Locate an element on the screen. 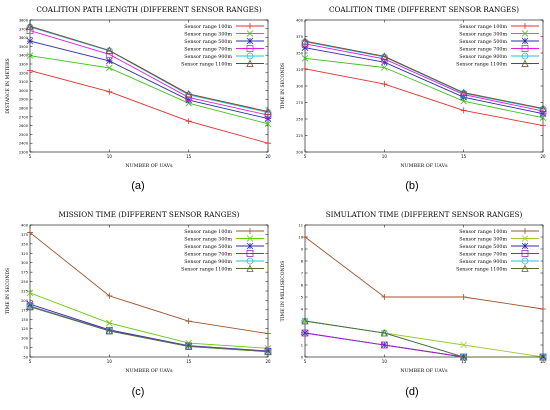 This screenshot has height=410, width=550. y-tick-label: 8 is located at coordinates (302, 262).